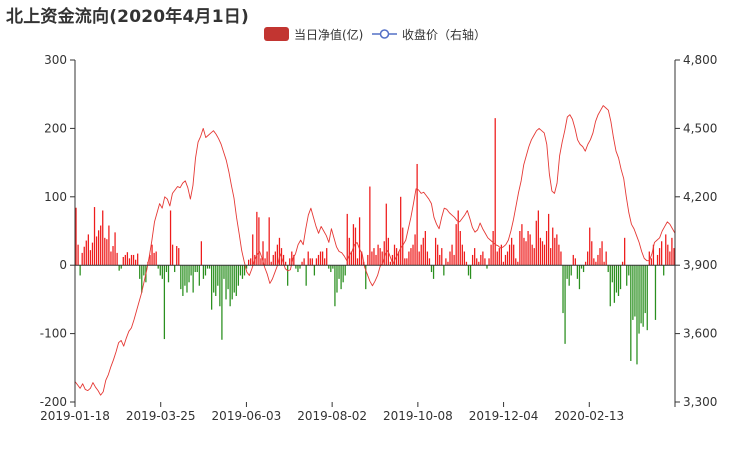  Describe the element at coordinates (161, 416) in the screenshot. I see `x-axis-label: 2019-03-25` at that location.